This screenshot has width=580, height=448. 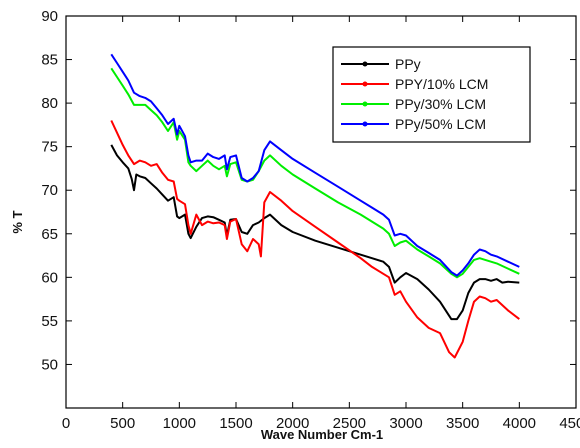 I want to click on legend-label-2: PPY/10% LCM, so click(x=441, y=84).